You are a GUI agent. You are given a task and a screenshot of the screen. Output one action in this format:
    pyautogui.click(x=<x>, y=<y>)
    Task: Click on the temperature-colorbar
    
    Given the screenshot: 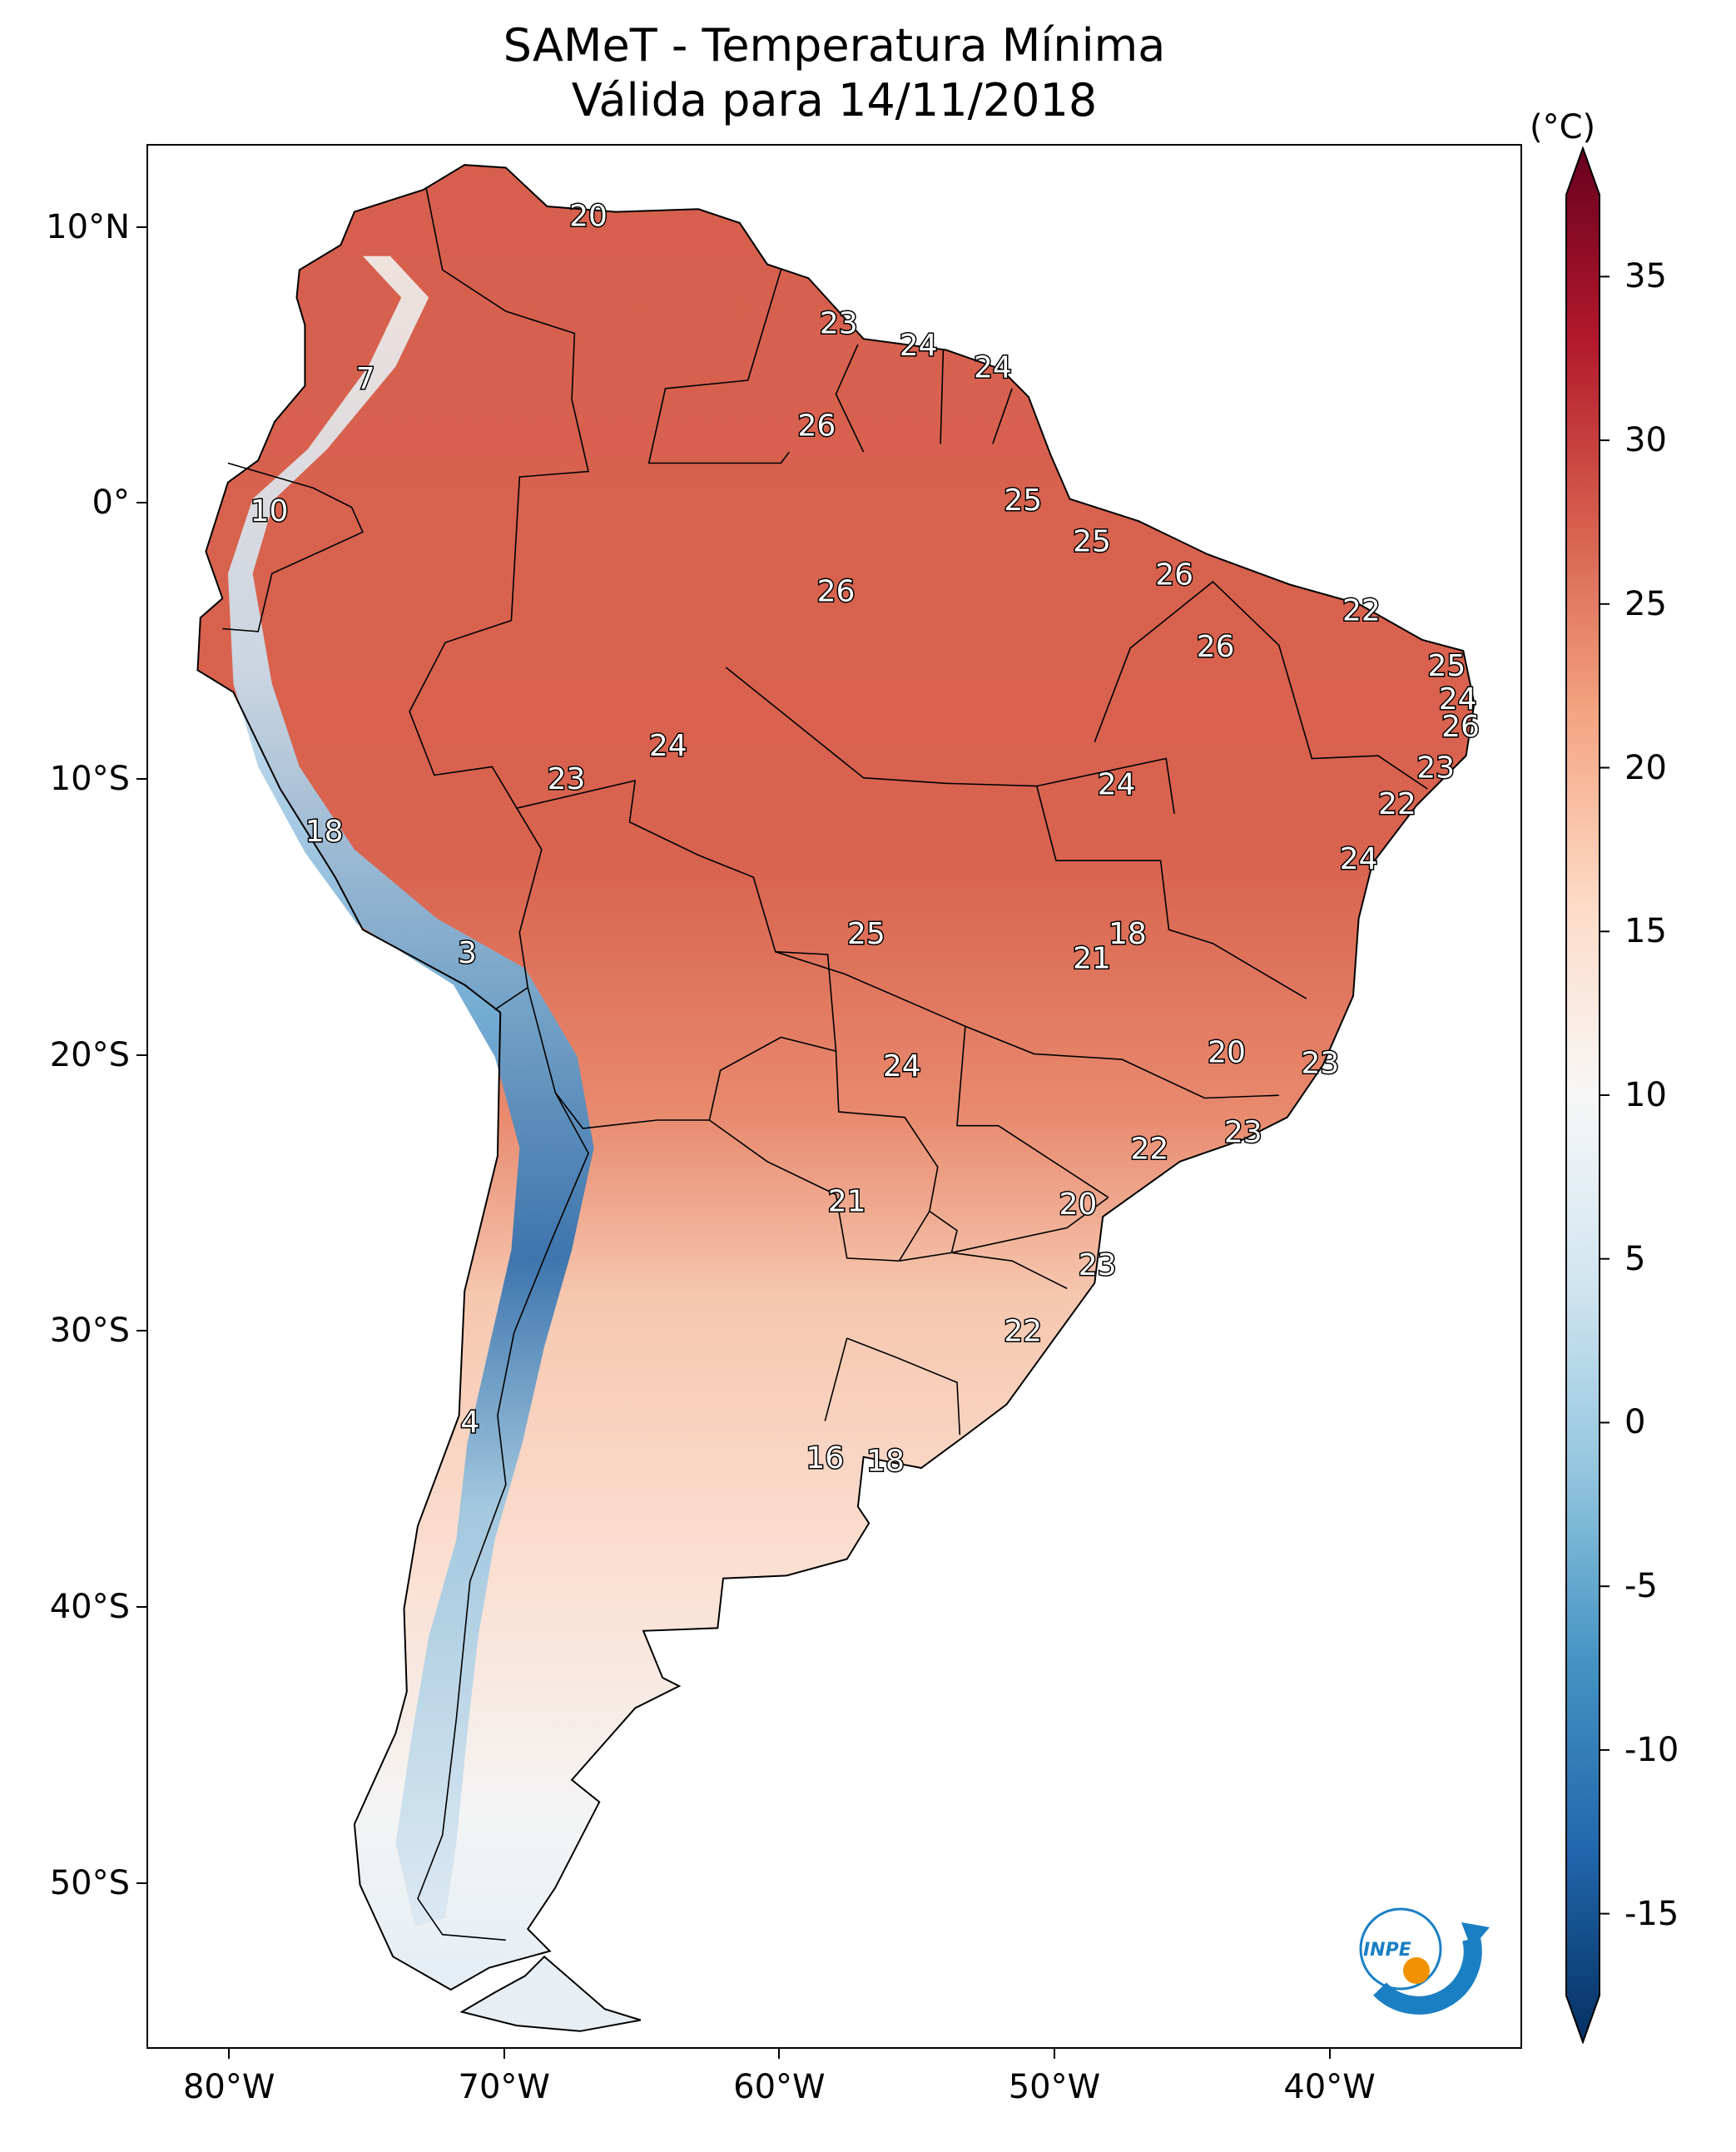 What is the action you would take?
    pyautogui.click(x=1587, y=1095)
    